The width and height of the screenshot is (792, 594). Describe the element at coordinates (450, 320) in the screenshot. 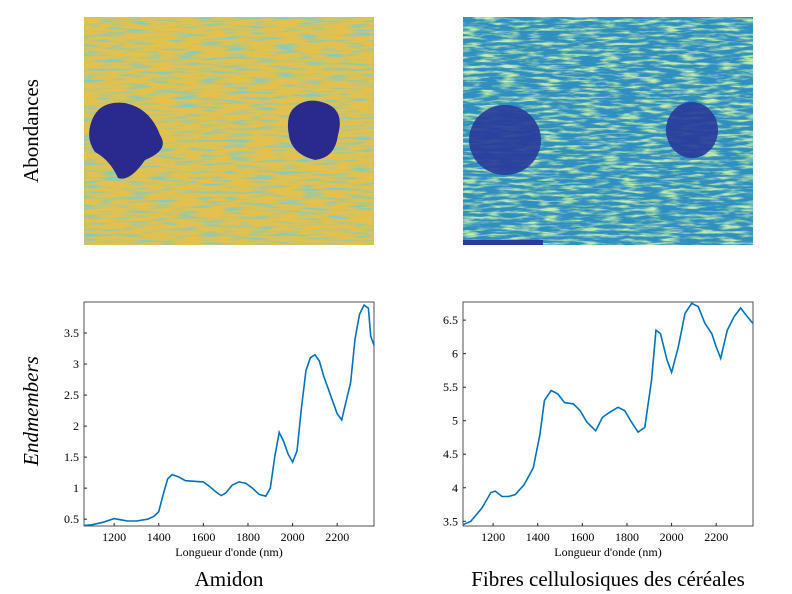

I see `y-tick-label: 6.5` at that location.